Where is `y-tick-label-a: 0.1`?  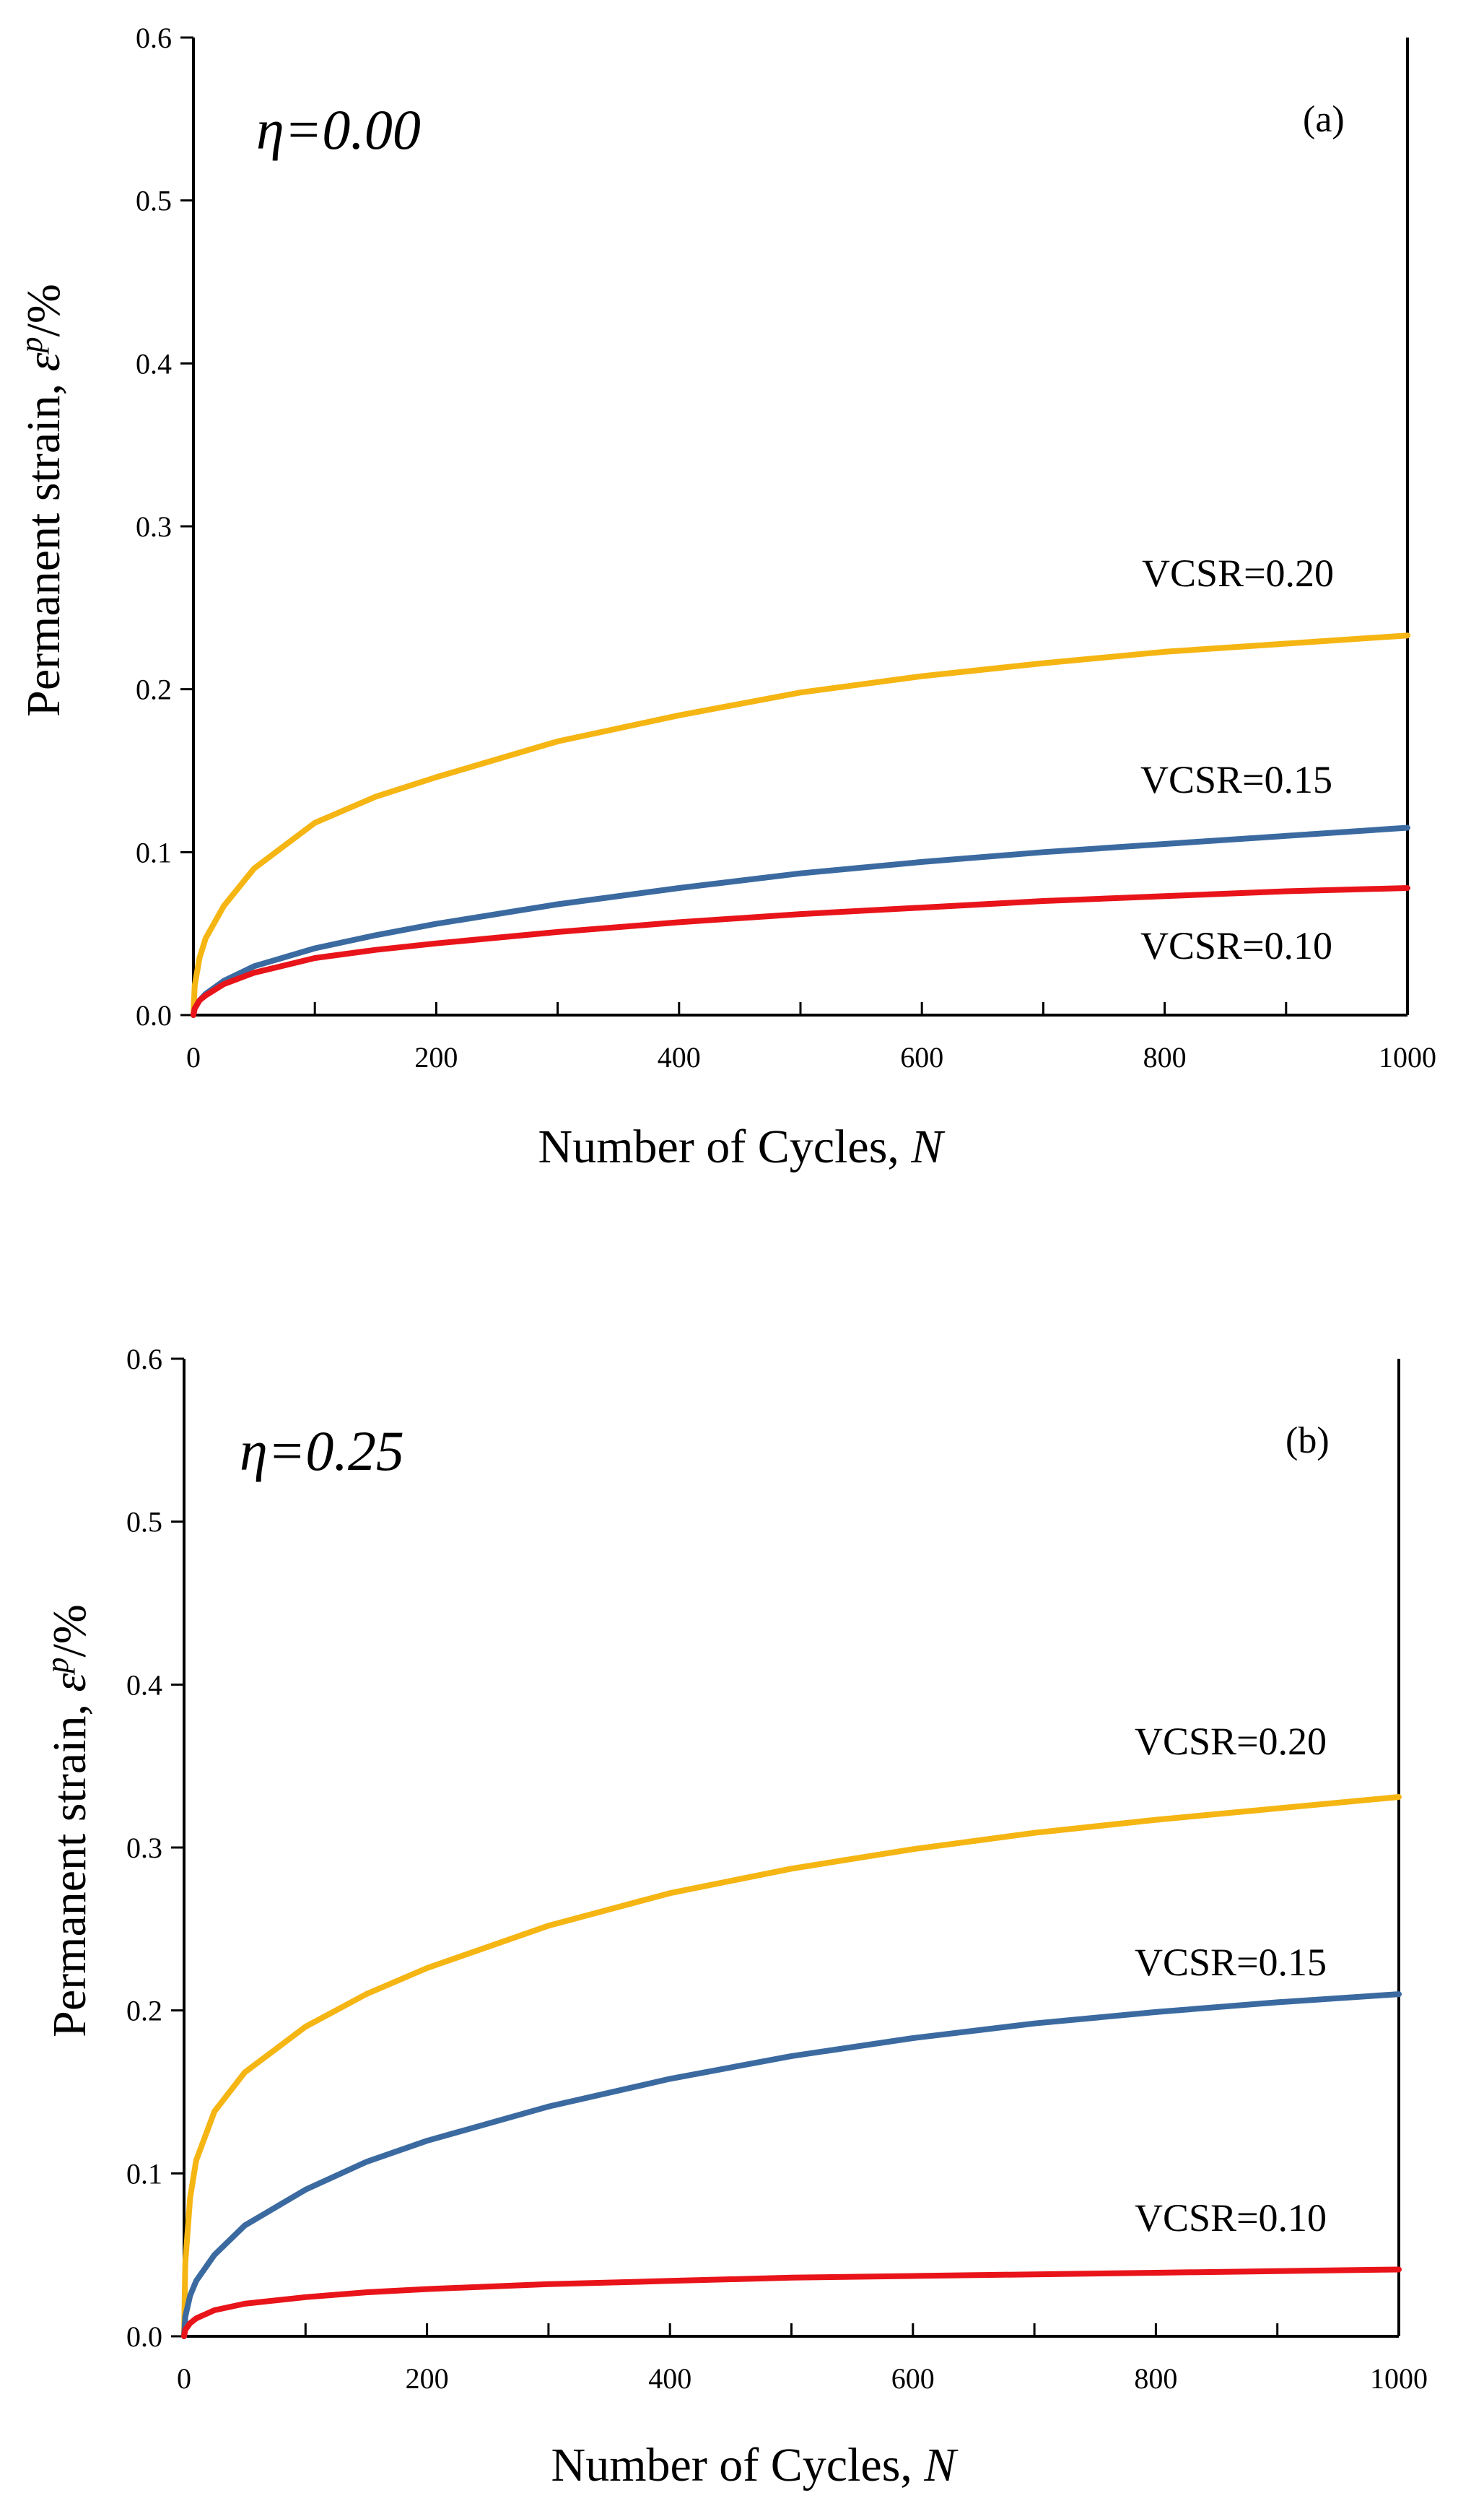
y-tick-label-a: 0.1 is located at coordinates (154, 853).